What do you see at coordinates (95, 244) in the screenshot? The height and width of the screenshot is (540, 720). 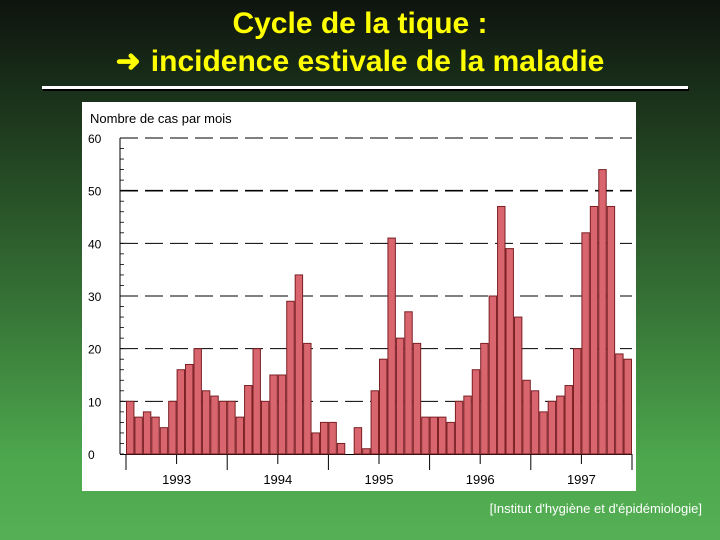 I see `y-tick-label: 40` at bounding box center [95, 244].